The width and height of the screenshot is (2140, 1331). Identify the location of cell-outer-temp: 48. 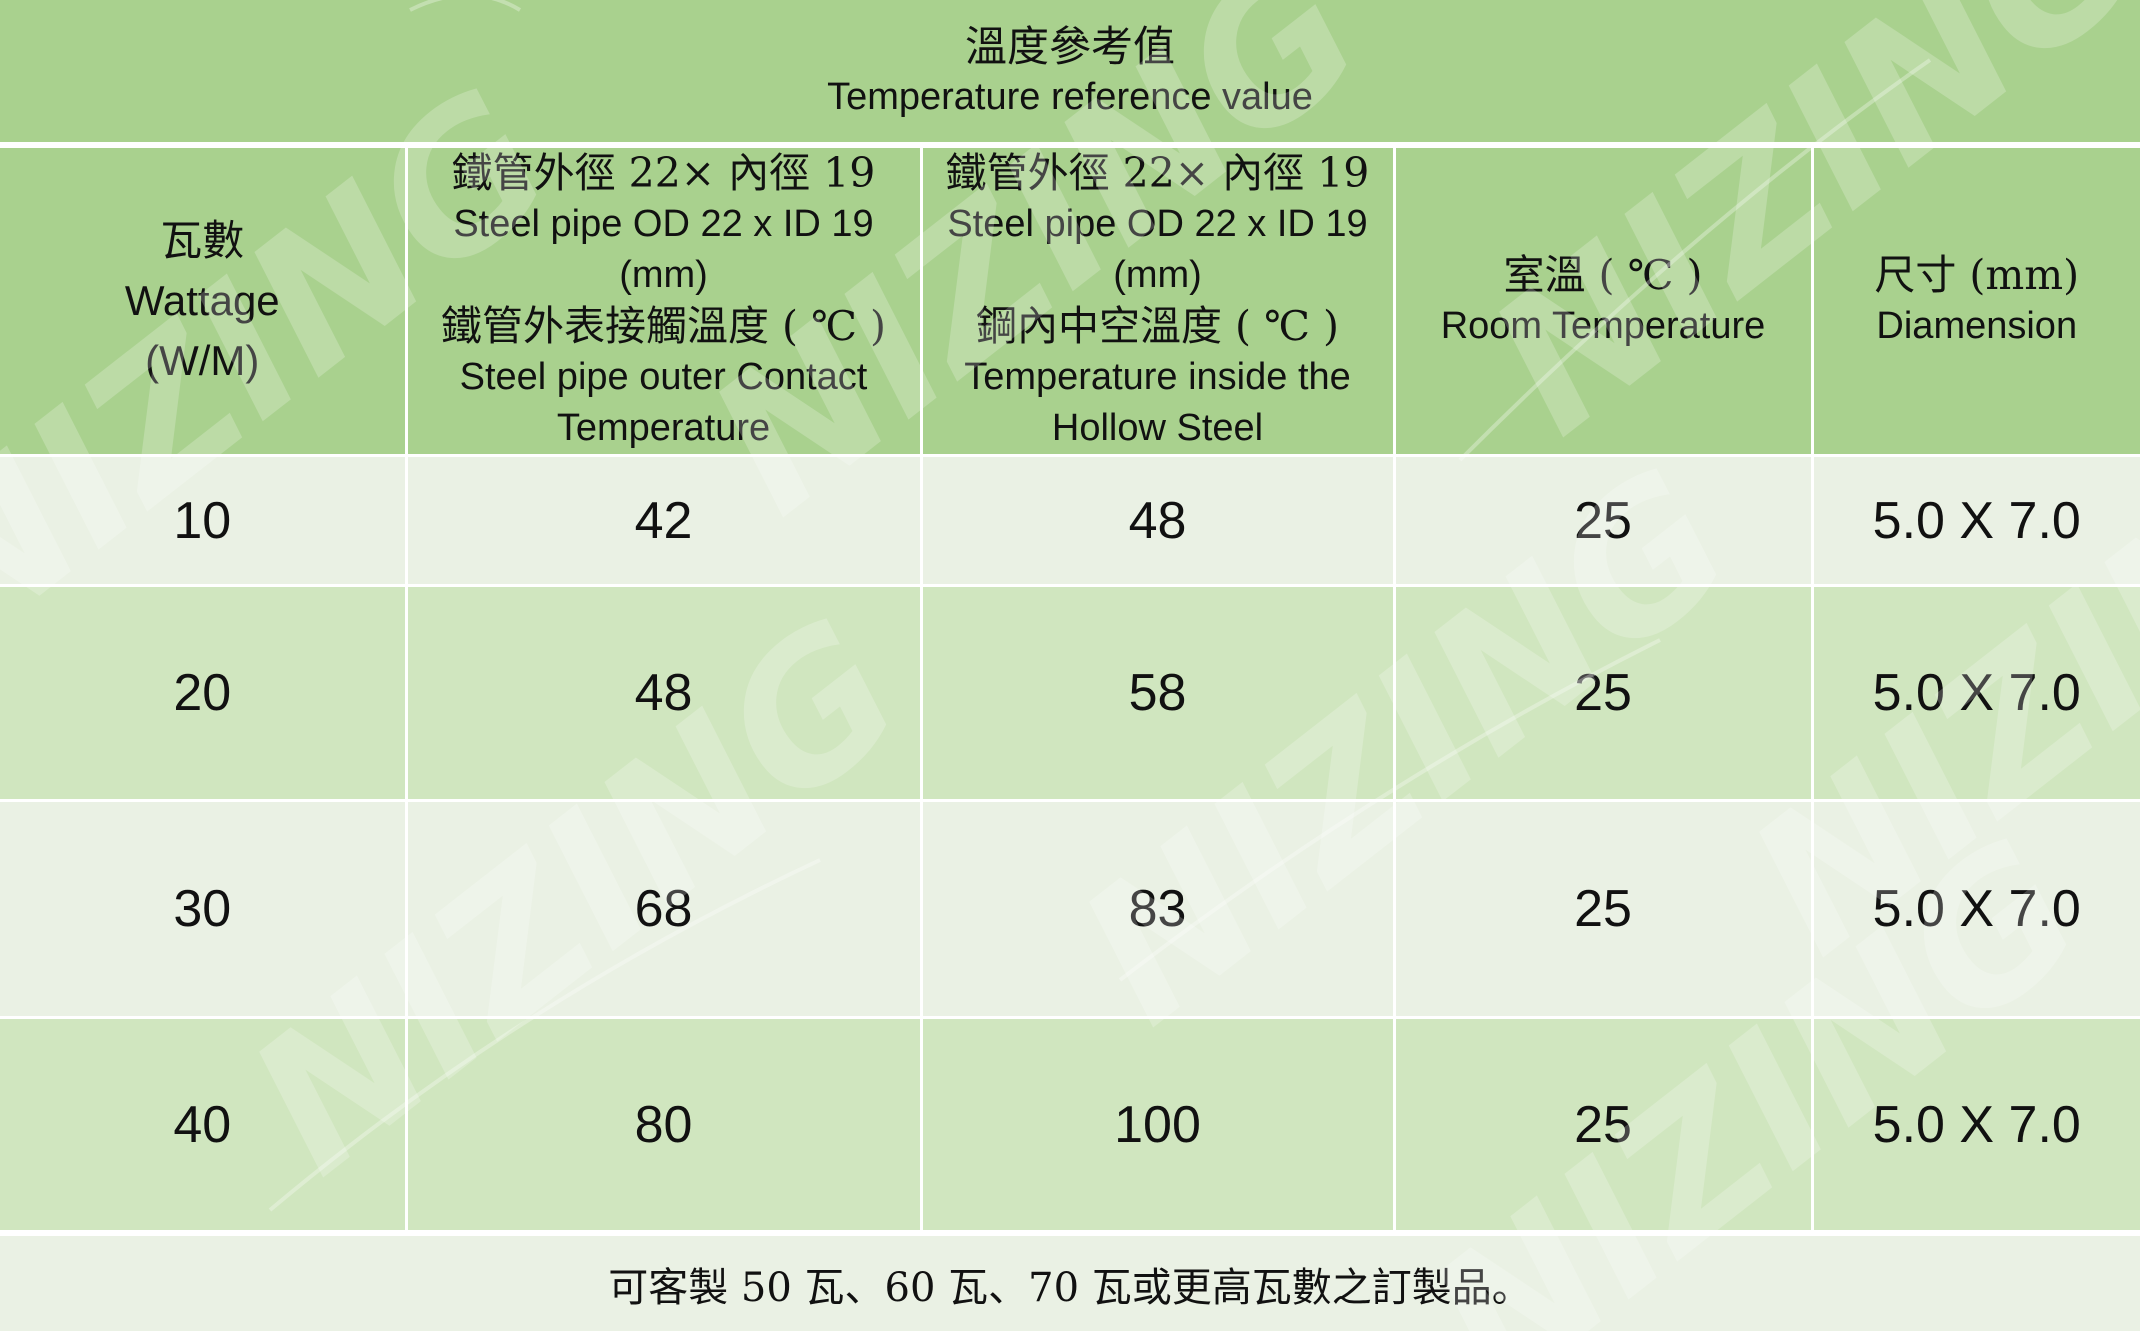
(663, 693).